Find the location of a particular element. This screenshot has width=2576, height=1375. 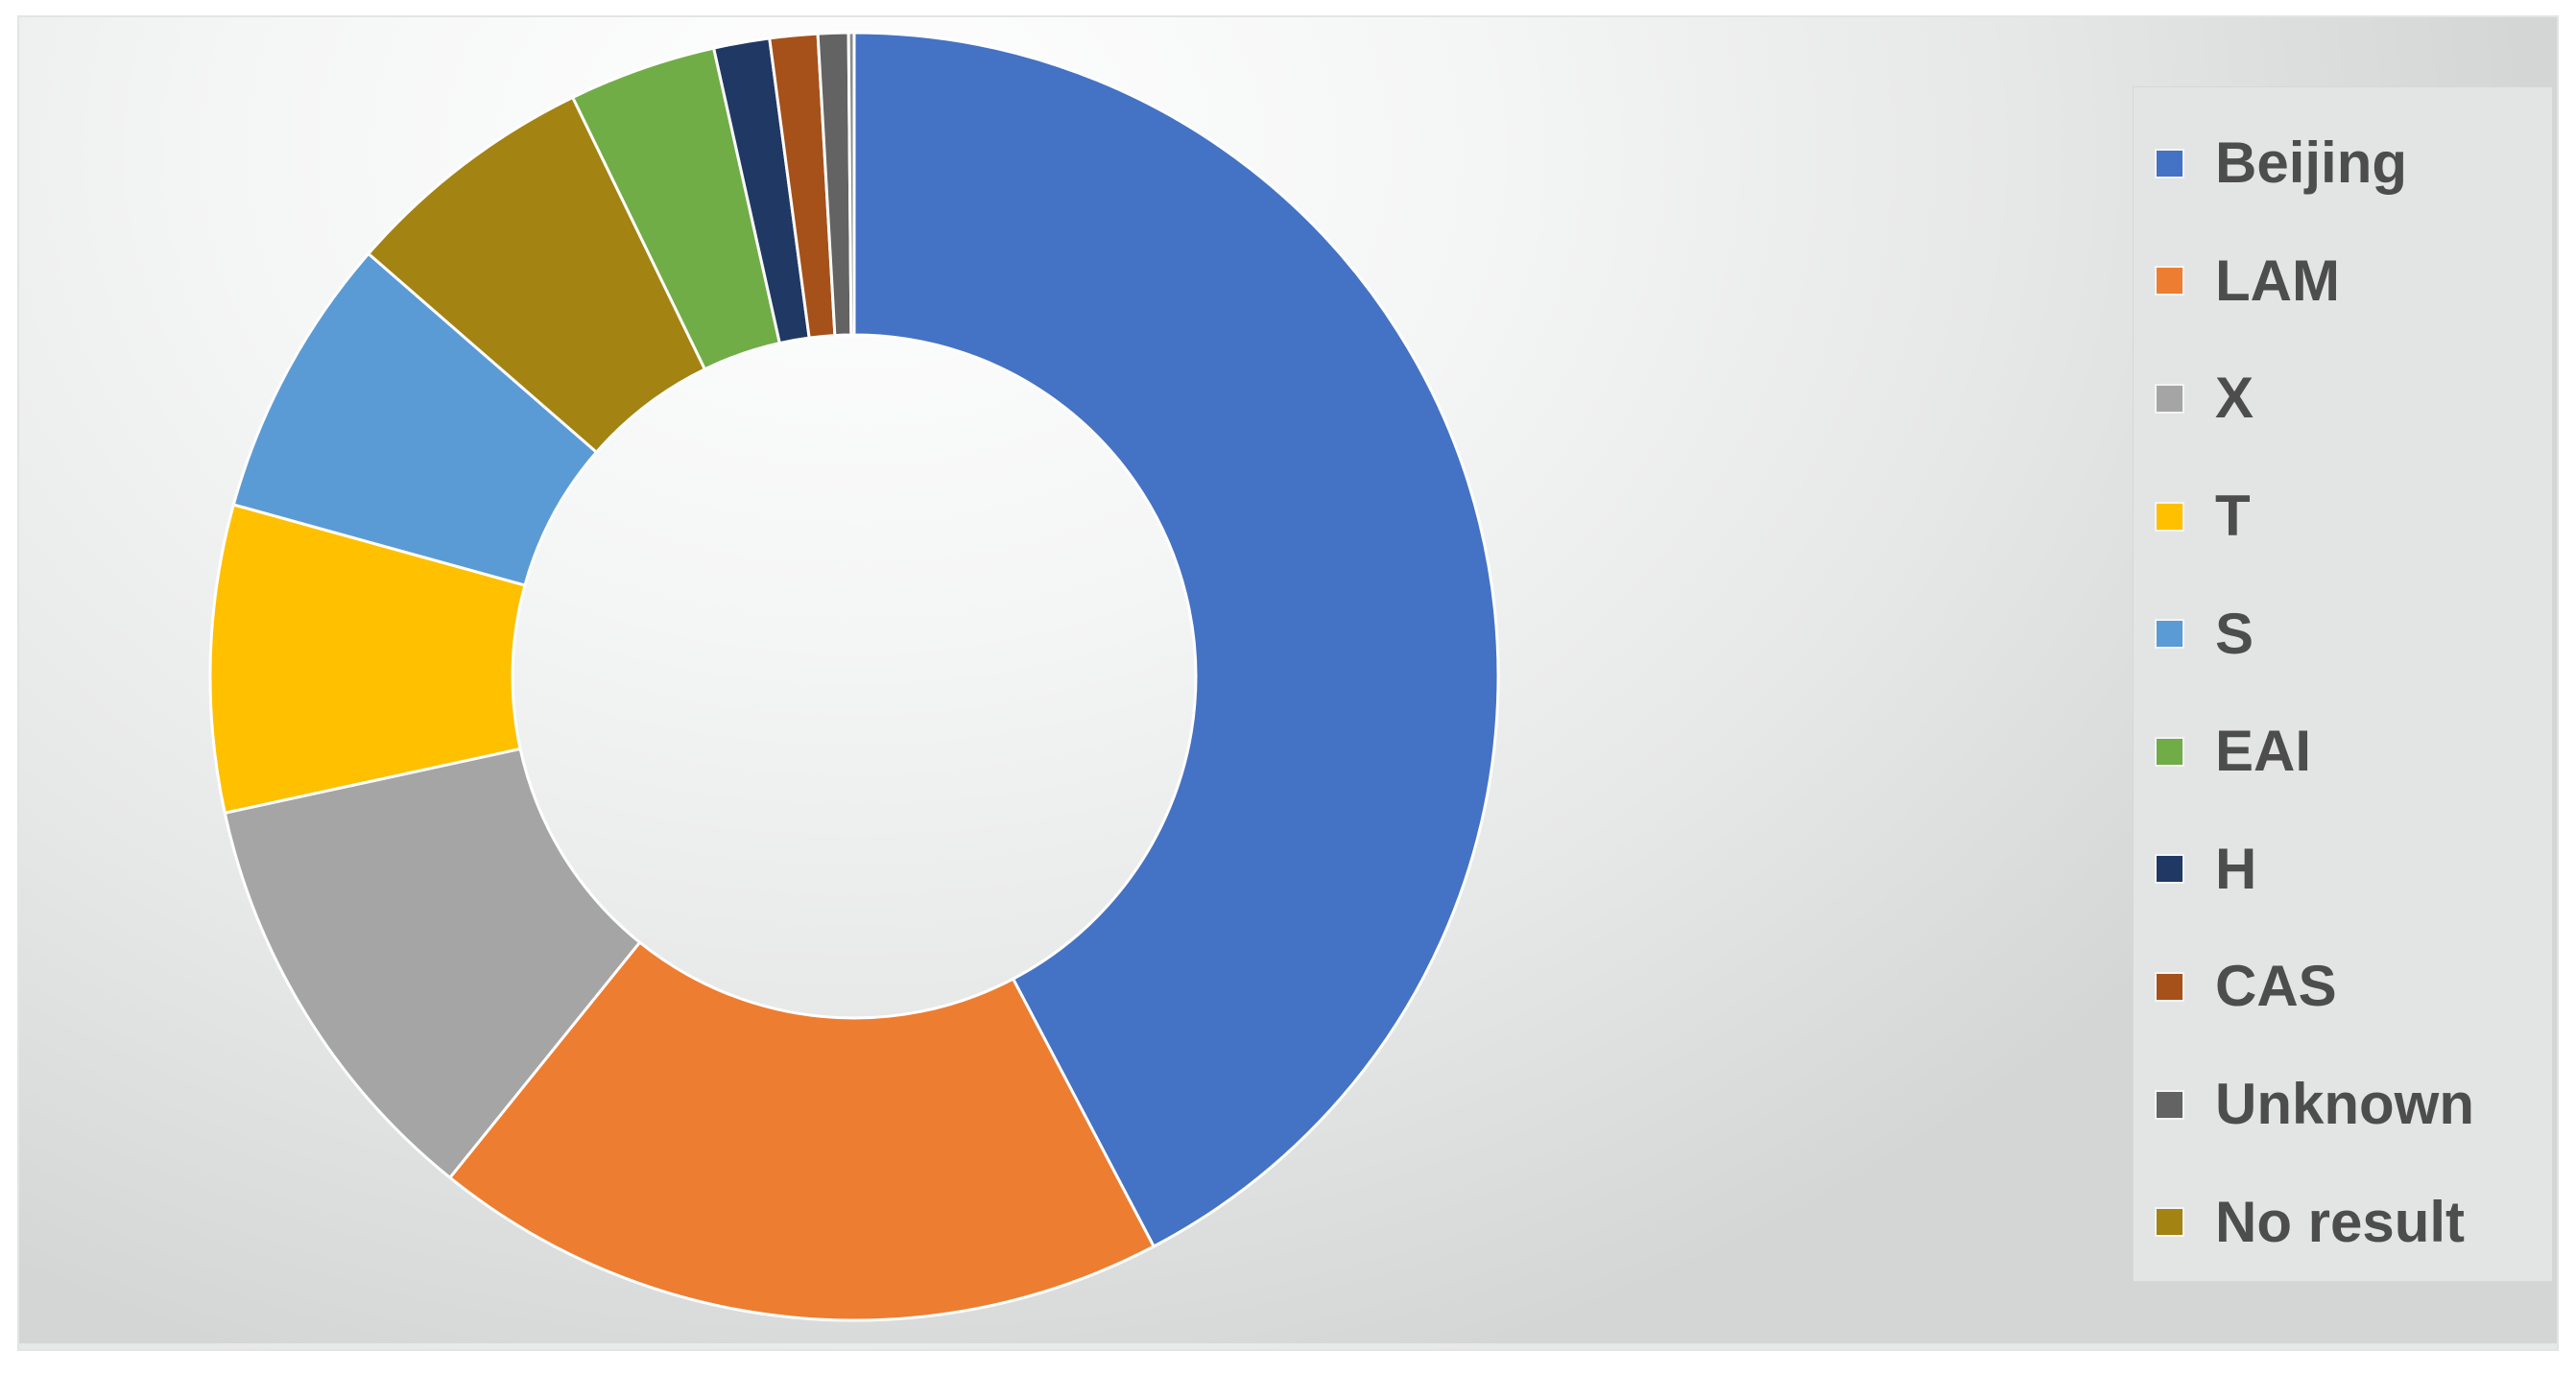

legend-item-label: X is located at coordinates (2234, 398).